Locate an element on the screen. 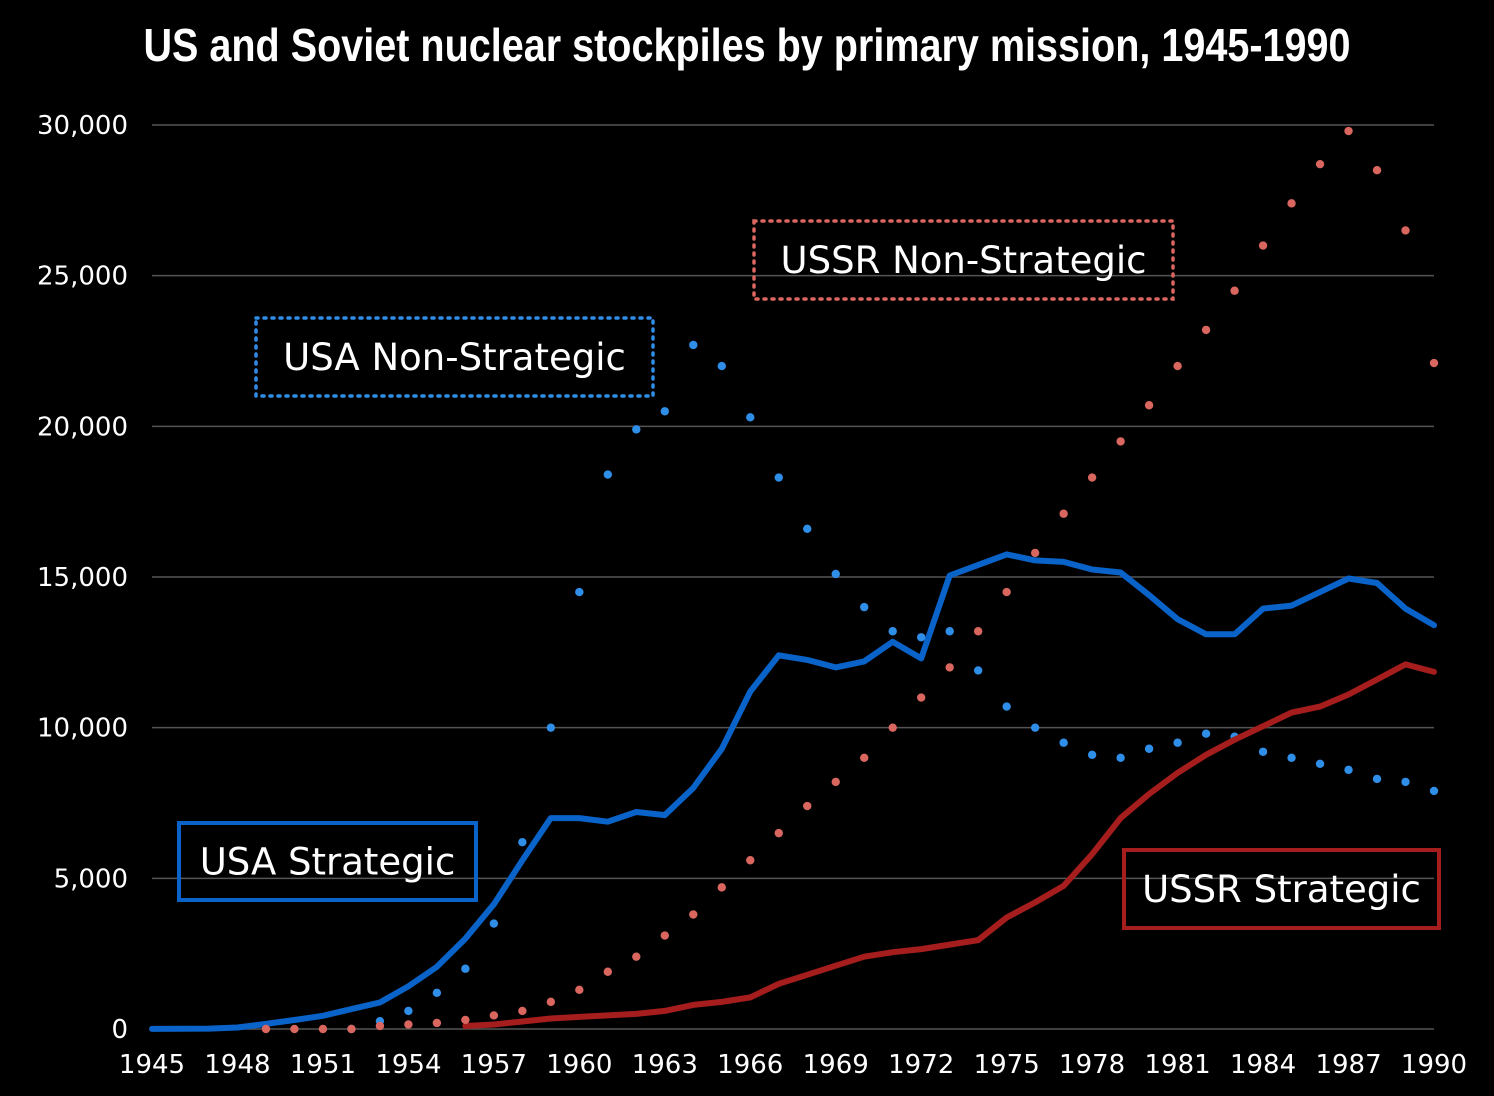  label-box-ussr-non-strategic is located at coordinates (963, 260).